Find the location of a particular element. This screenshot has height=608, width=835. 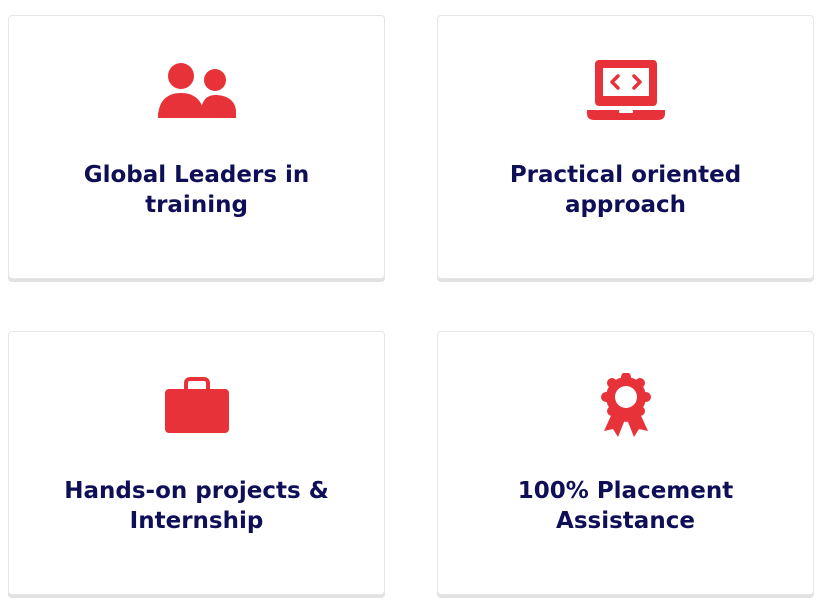

users-icon is located at coordinates (197, 90).